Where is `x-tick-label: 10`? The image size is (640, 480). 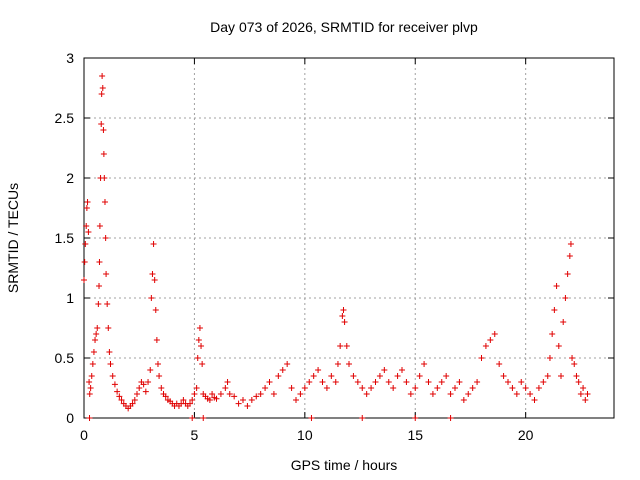
x-tick-label: 10 is located at coordinates (305, 435).